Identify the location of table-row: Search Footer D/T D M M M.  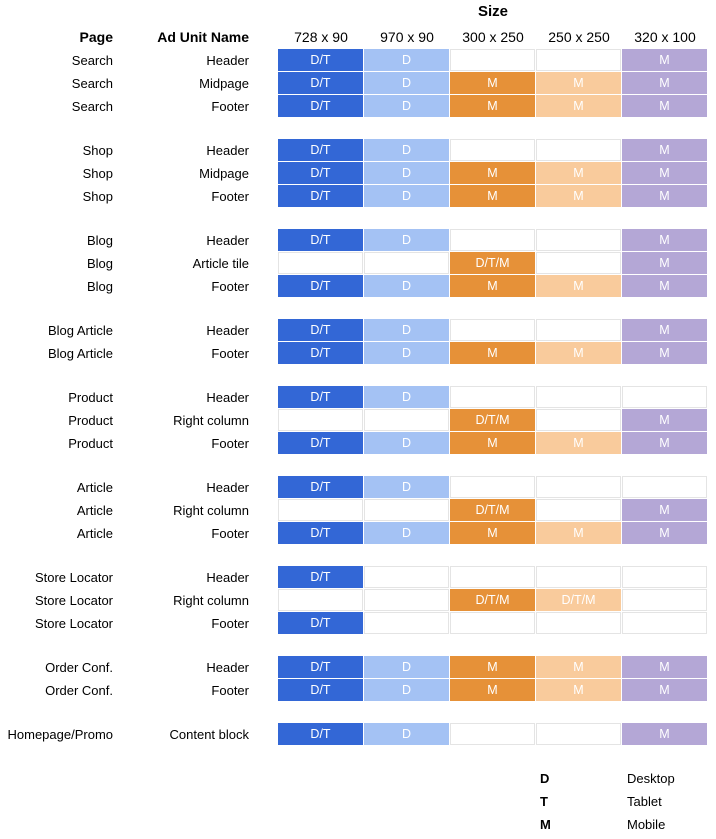
(358, 106).